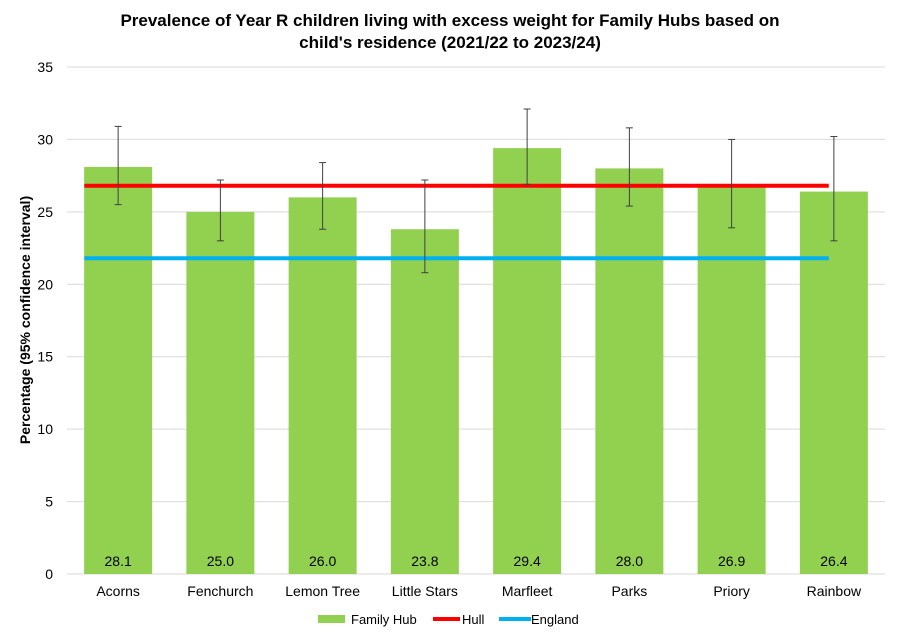 The height and width of the screenshot is (639, 899). What do you see at coordinates (456, 222) in the screenshot?
I see `reference-lines` at bounding box center [456, 222].